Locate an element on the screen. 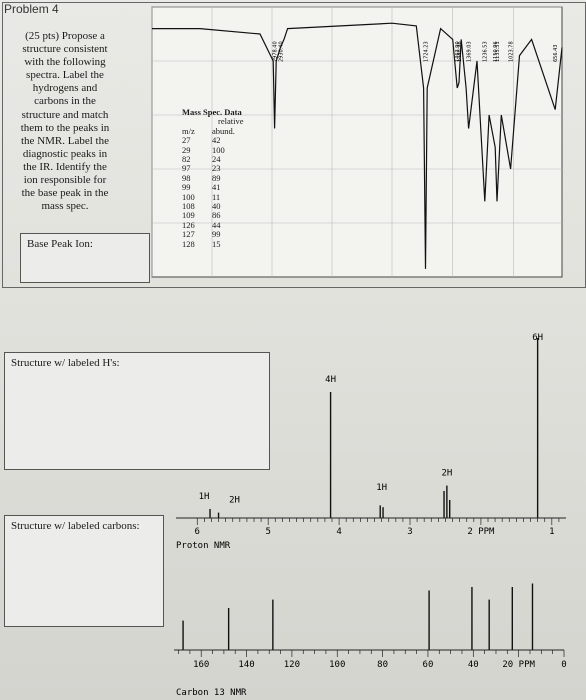 The width and height of the screenshot is (586, 700). ms-row: 98 89 is located at coordinates (212, 177).